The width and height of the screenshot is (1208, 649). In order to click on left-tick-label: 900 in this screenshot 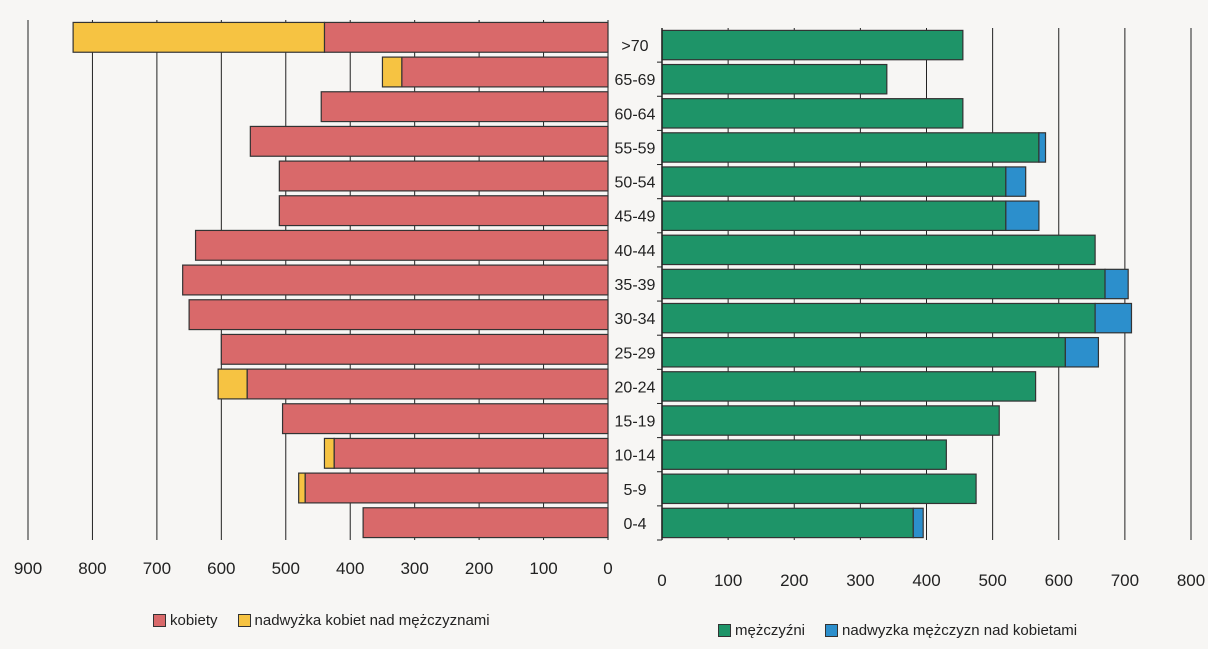, I will do `click(28, 568)`.